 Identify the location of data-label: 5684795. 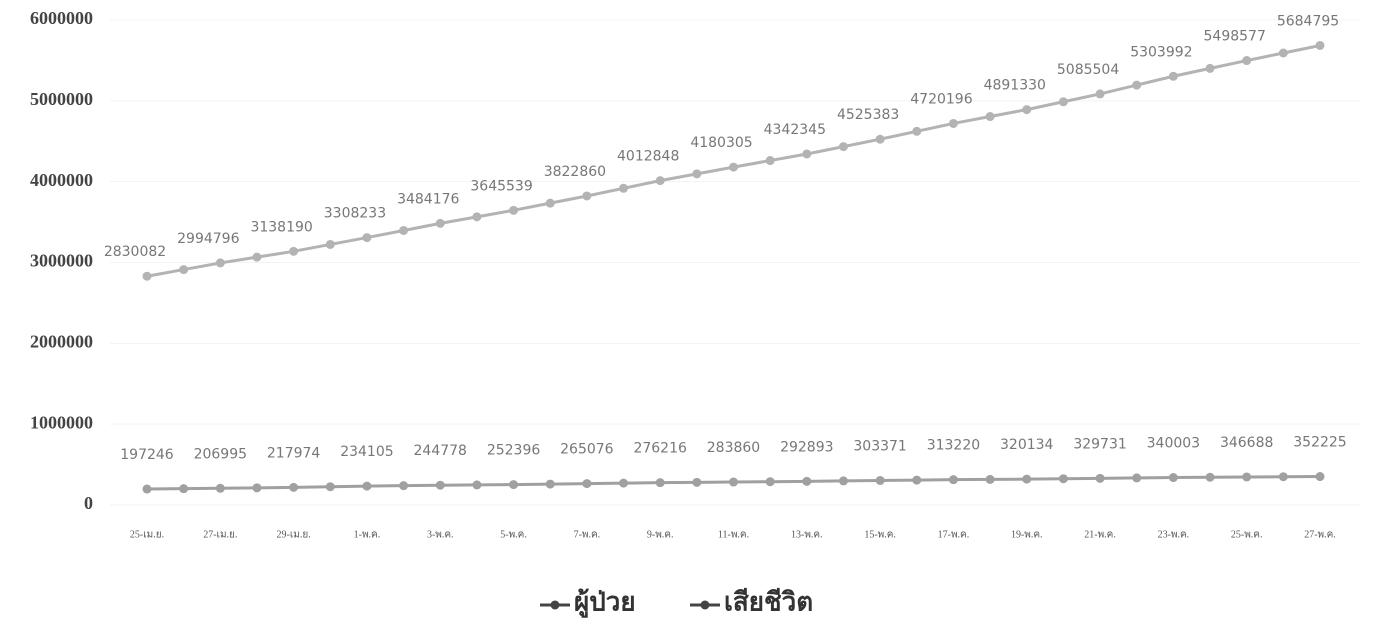
(1308, 21).